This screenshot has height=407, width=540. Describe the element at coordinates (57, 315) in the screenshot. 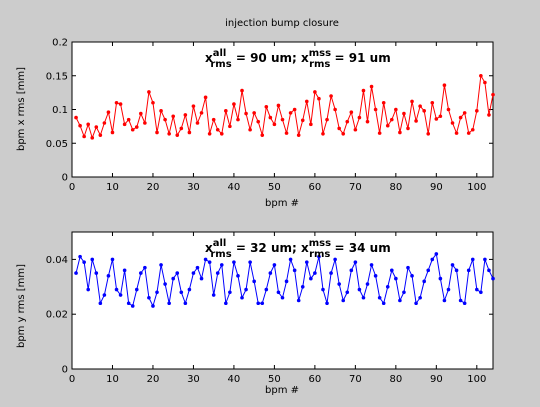

I see `y-tick-label-1-1: 0.02` at that location.